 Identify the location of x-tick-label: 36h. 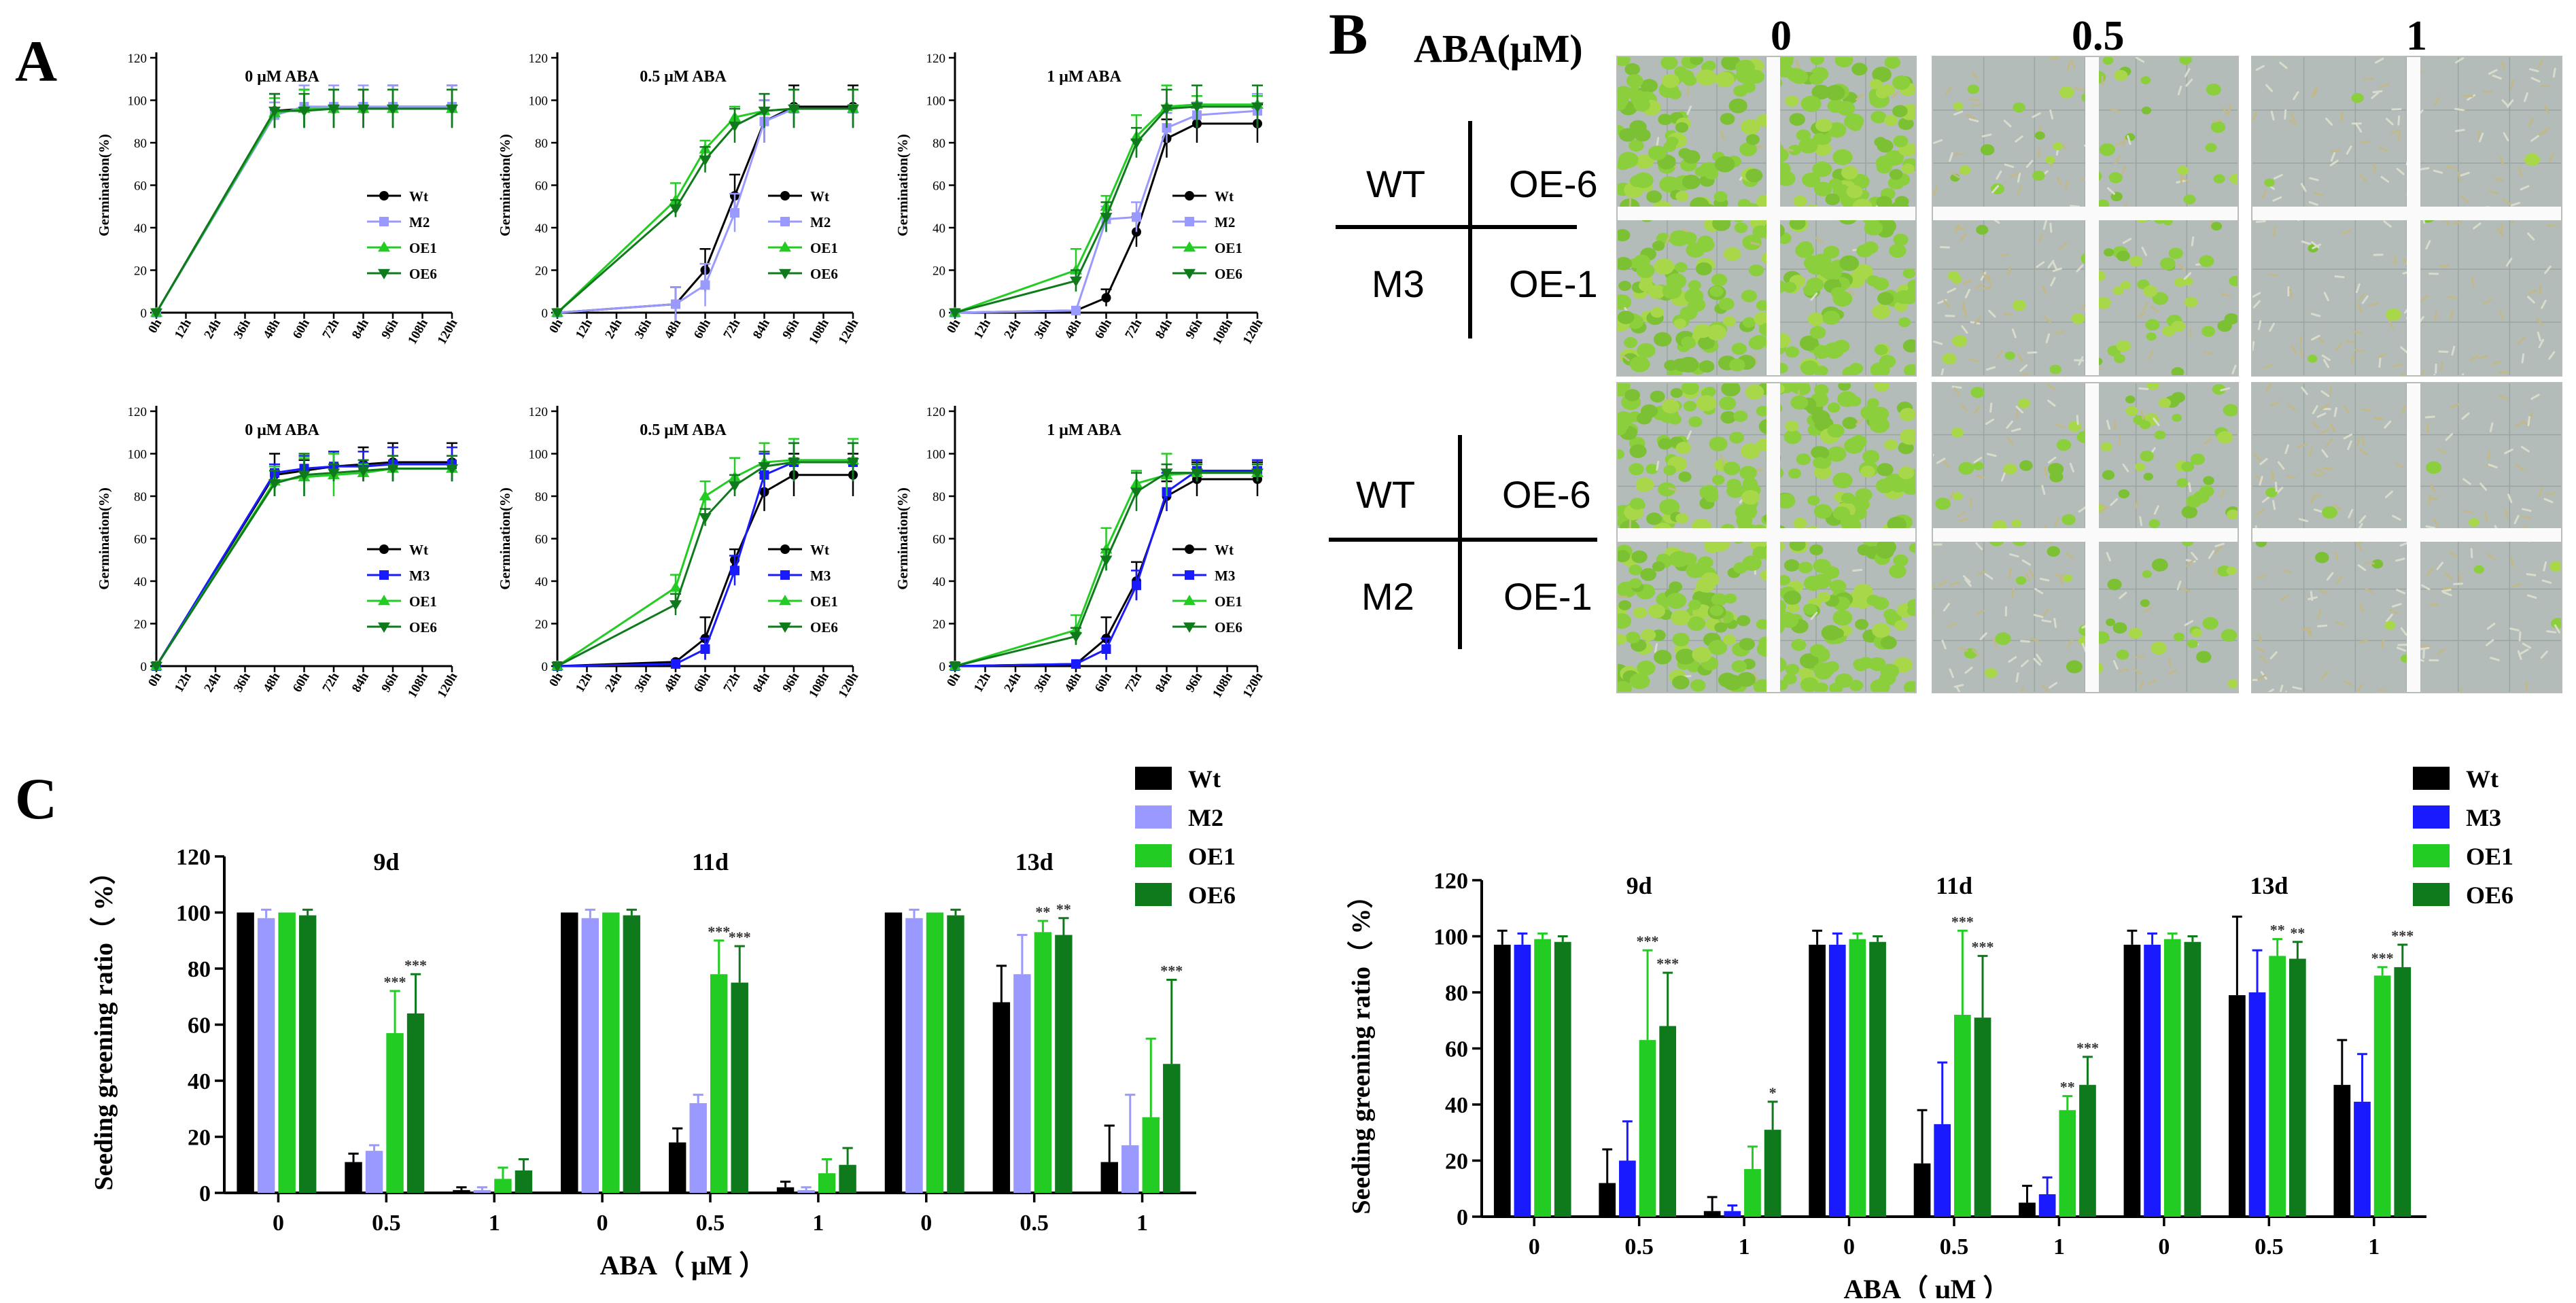
(242, 329).